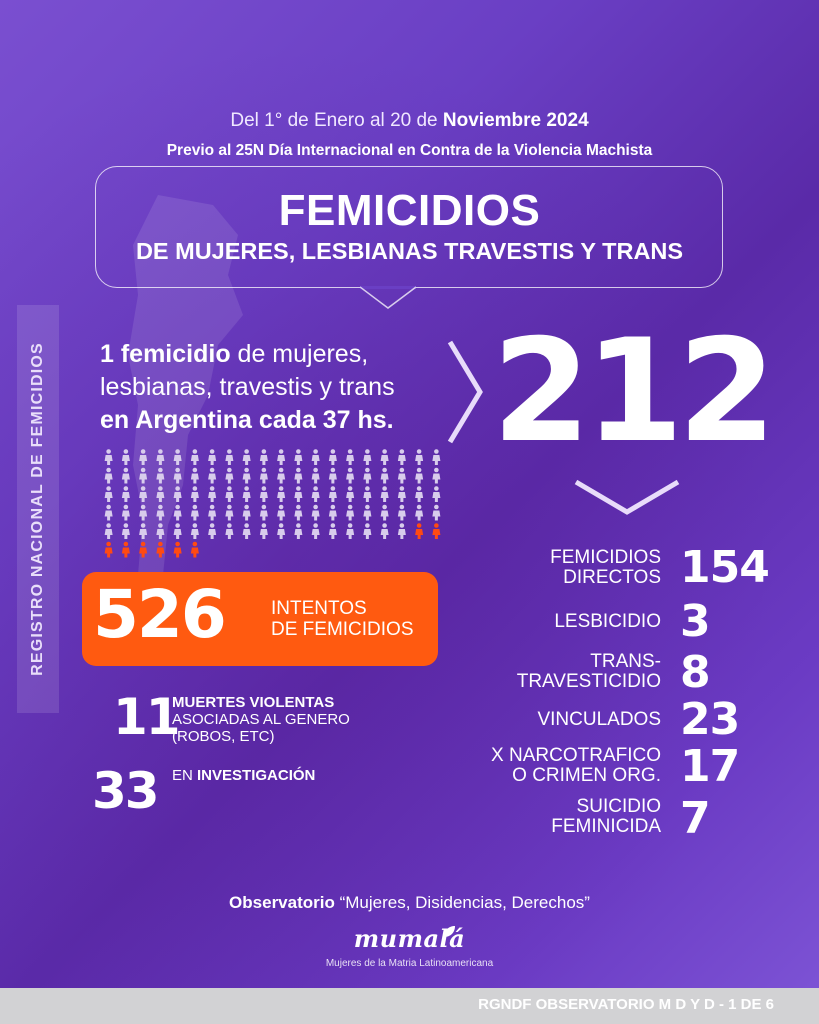  I want to click on breakdown-label-lesbicidio: LESBICIDIO, so click(607, 622).